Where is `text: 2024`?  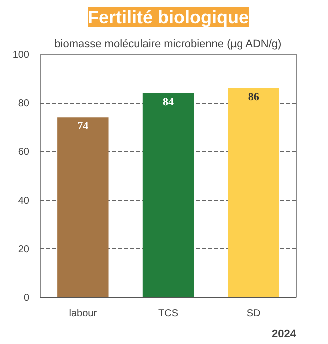
text: 2024 is located at coordinates (285, 334).